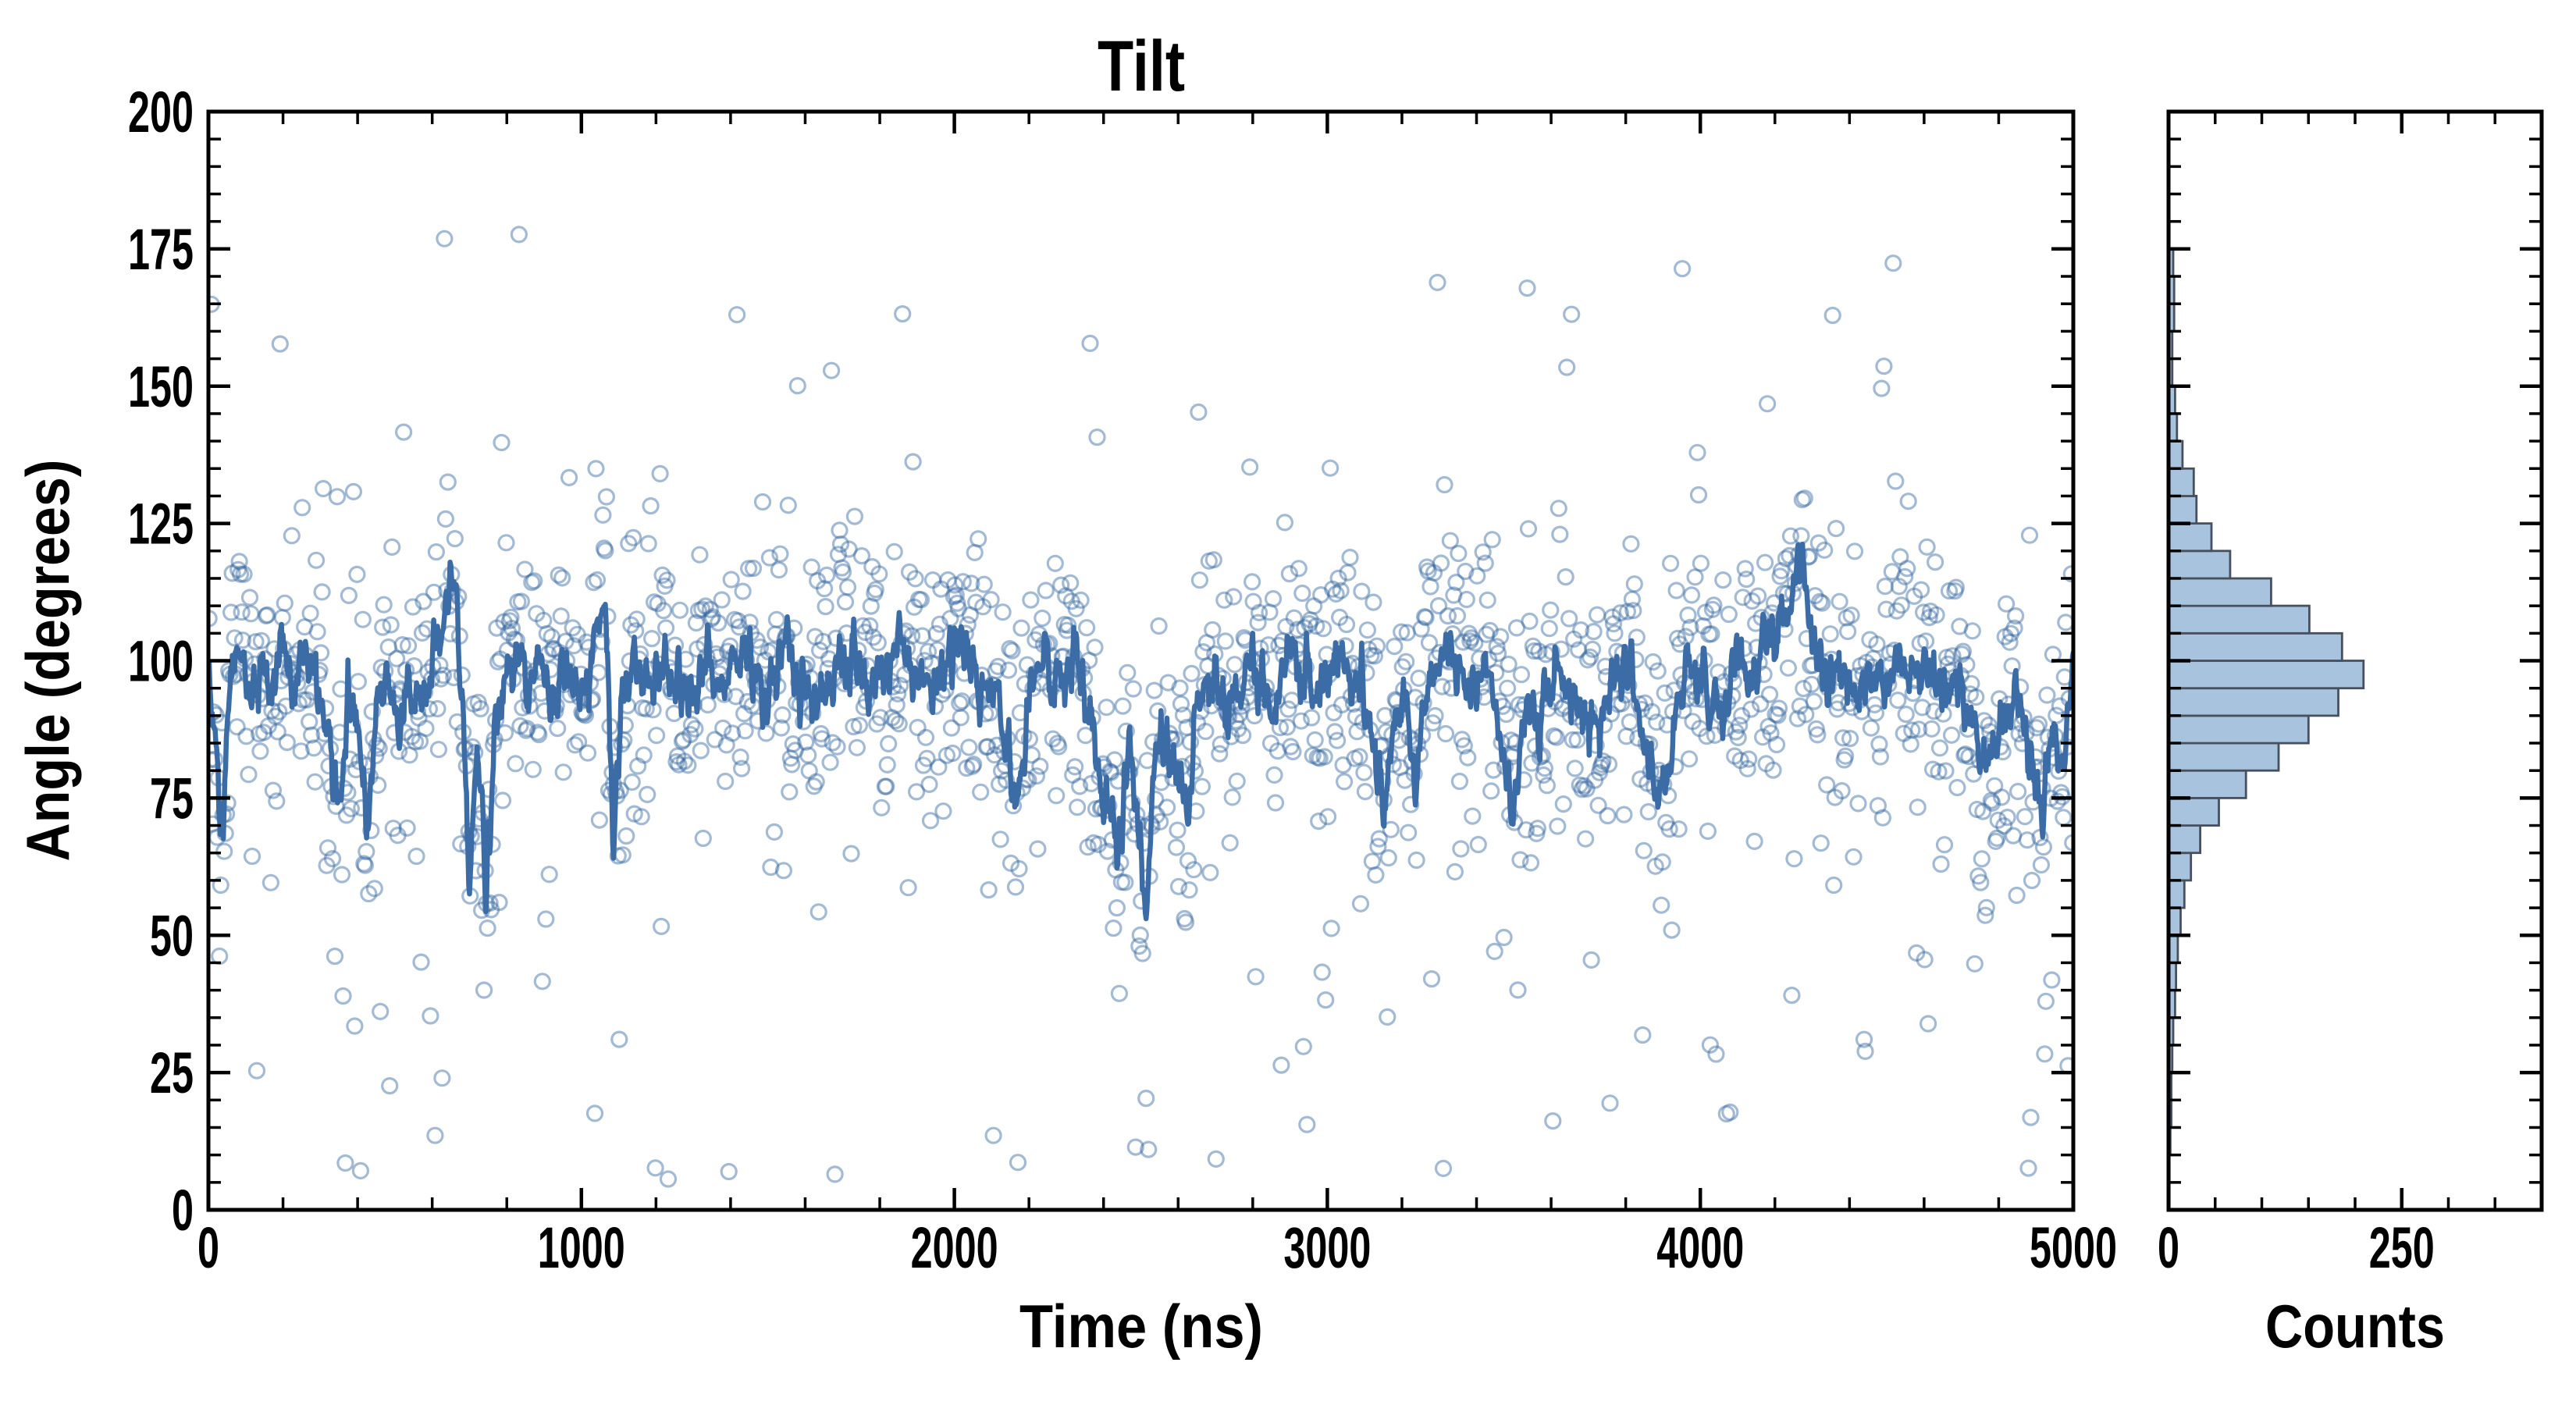 The width and height of the screenshot is (2576, 1405). What do you see at coordinates (1141, 67) in the screenshot?
I see `chart-title: Tilt` at bounding box center [1141, 67].